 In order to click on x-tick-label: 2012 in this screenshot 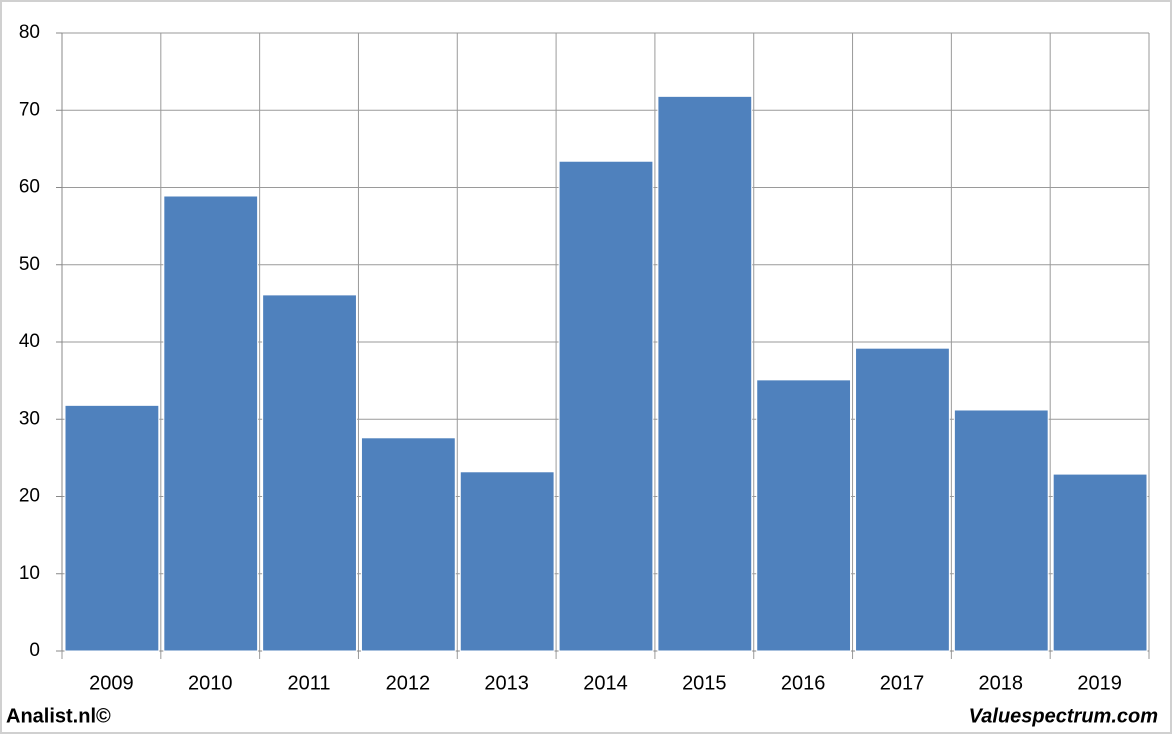, I will do `click(408, 683)`.